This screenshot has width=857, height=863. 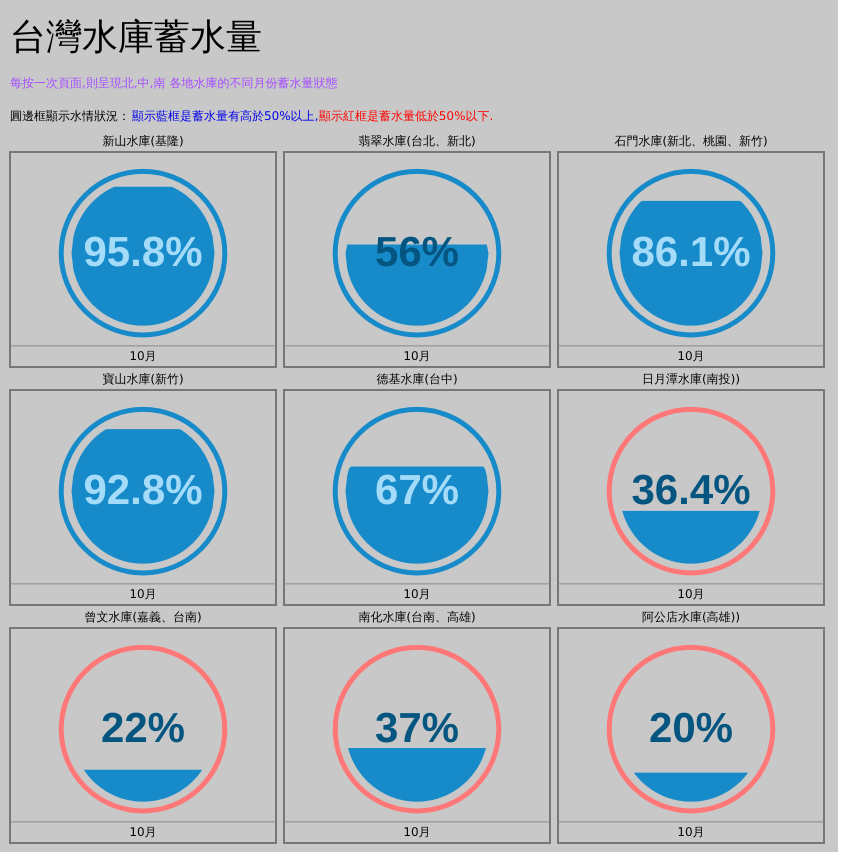 What do you see at coordinates (174, 83) in the screenshot?
I see `text: 每按一次頁面,則呈現北,中,南 各地水庫的不同月份蓄水量狀態` at bounding box center [174, 83].